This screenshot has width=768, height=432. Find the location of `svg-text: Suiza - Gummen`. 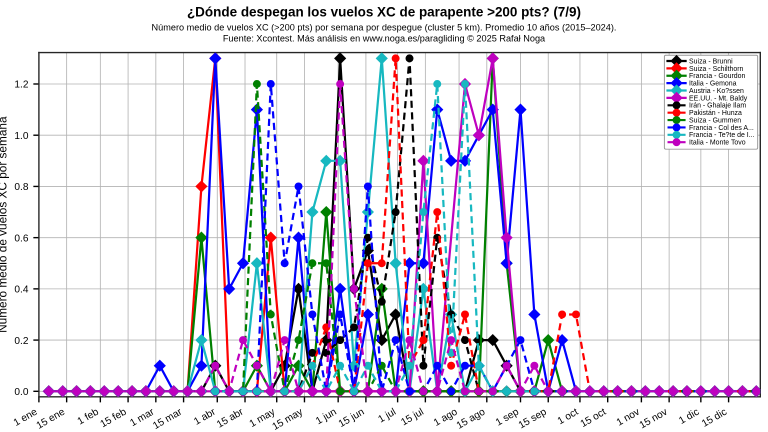

svg-text: Suiza - Gummen is located at coordinates (715, 120).